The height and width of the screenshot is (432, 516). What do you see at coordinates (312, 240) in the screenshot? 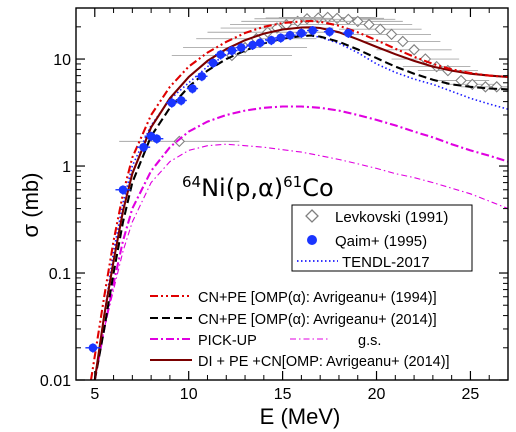
I see `legend-qaim-marker` at bounding box center [312, 240].